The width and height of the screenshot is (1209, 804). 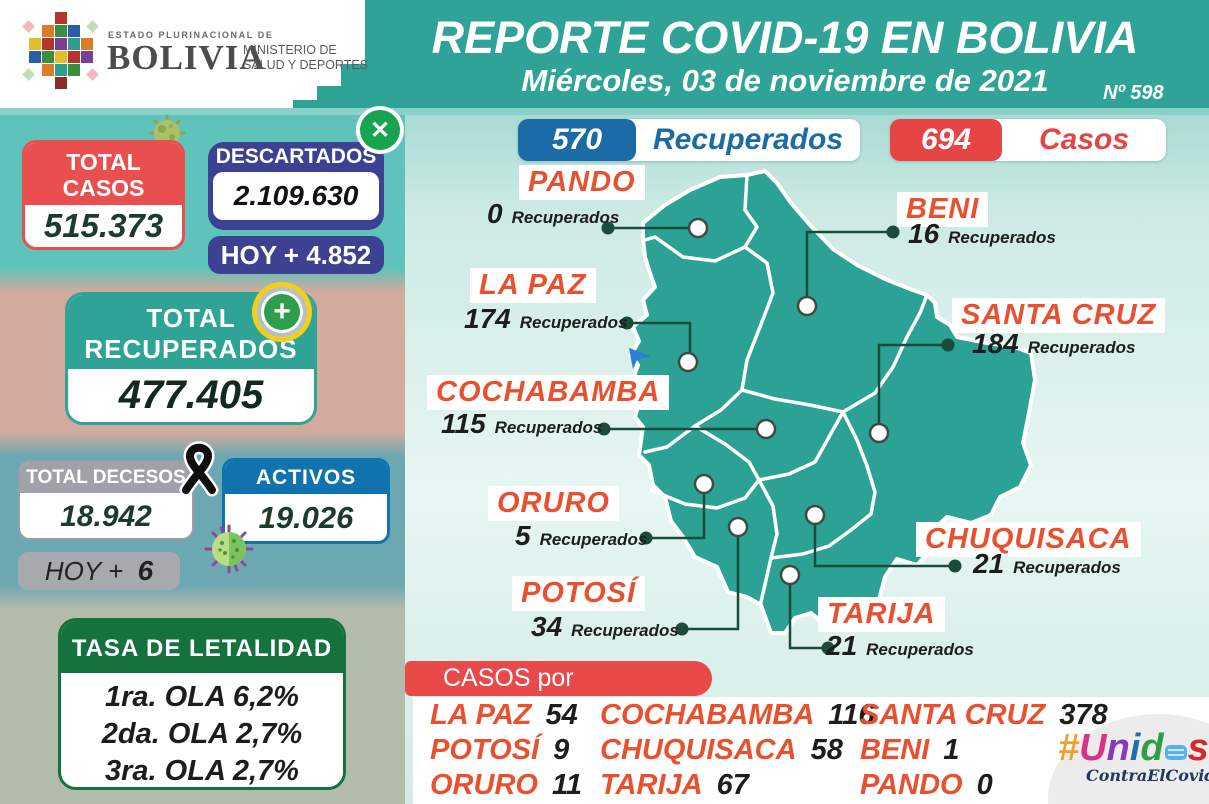 What do you see at coordinates (290, 50) in the screenshot?
I see `ministry-line1: MINISTERIO DE` at bounding box center [290, 50].